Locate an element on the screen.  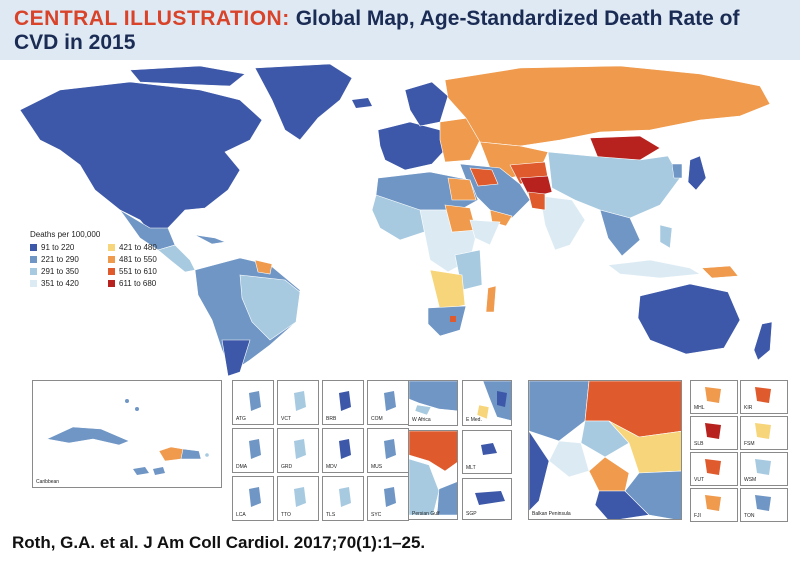
region-southern-africa-mid is located at coordinates (447, 290).